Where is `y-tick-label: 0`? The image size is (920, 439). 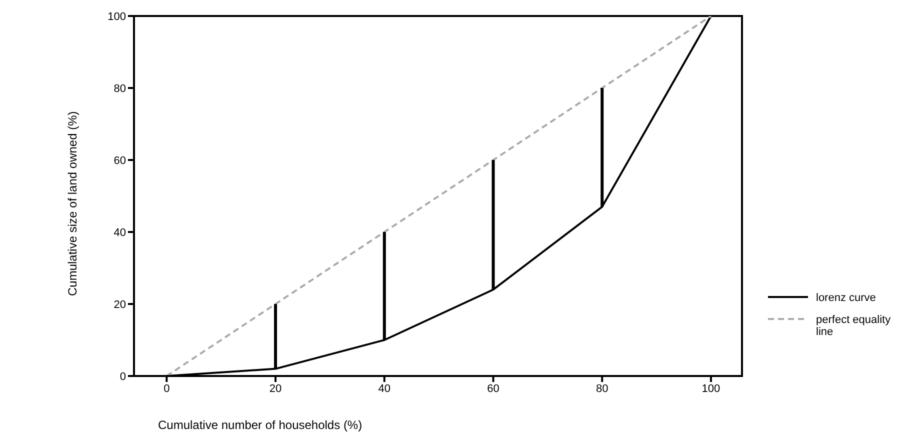 y-tick-label: 0 is located at coordinates (123, 376).